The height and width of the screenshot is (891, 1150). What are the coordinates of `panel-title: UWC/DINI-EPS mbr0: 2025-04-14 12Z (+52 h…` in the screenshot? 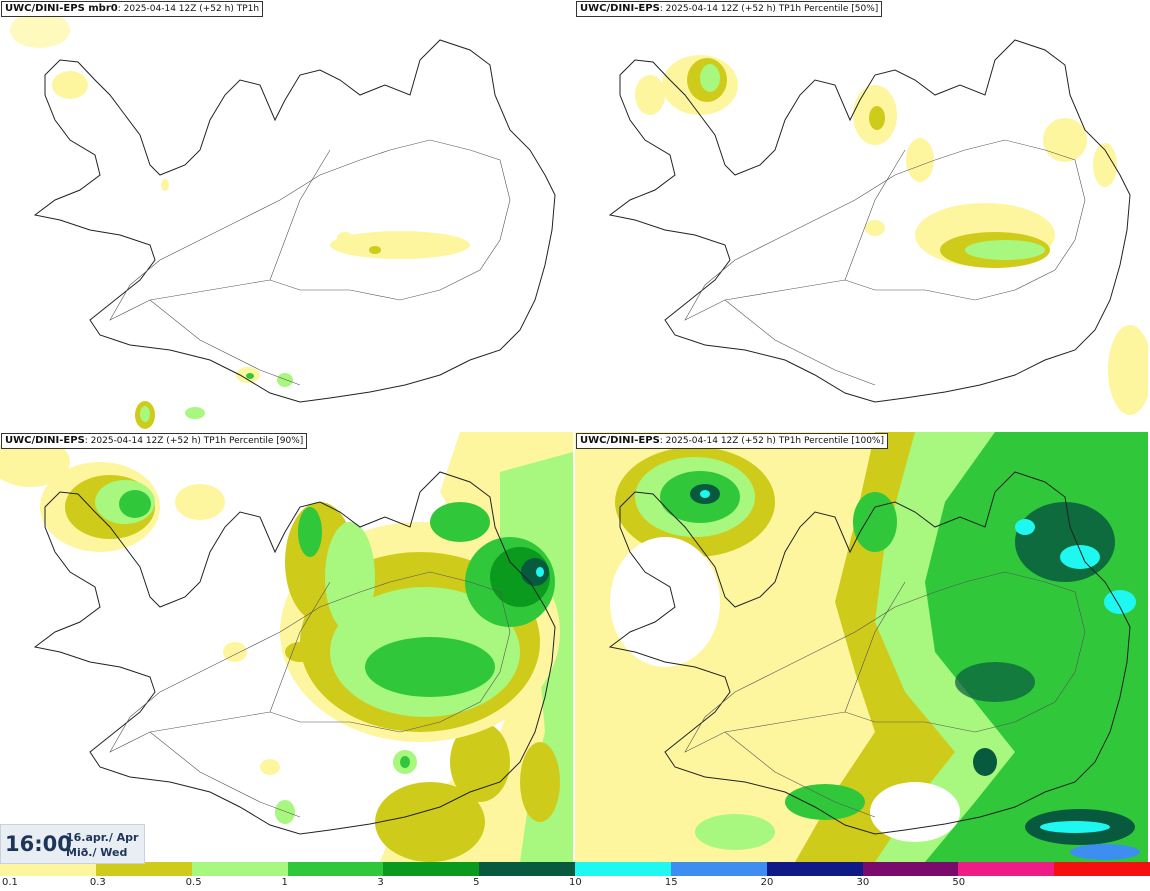 It's located at (132, 9).